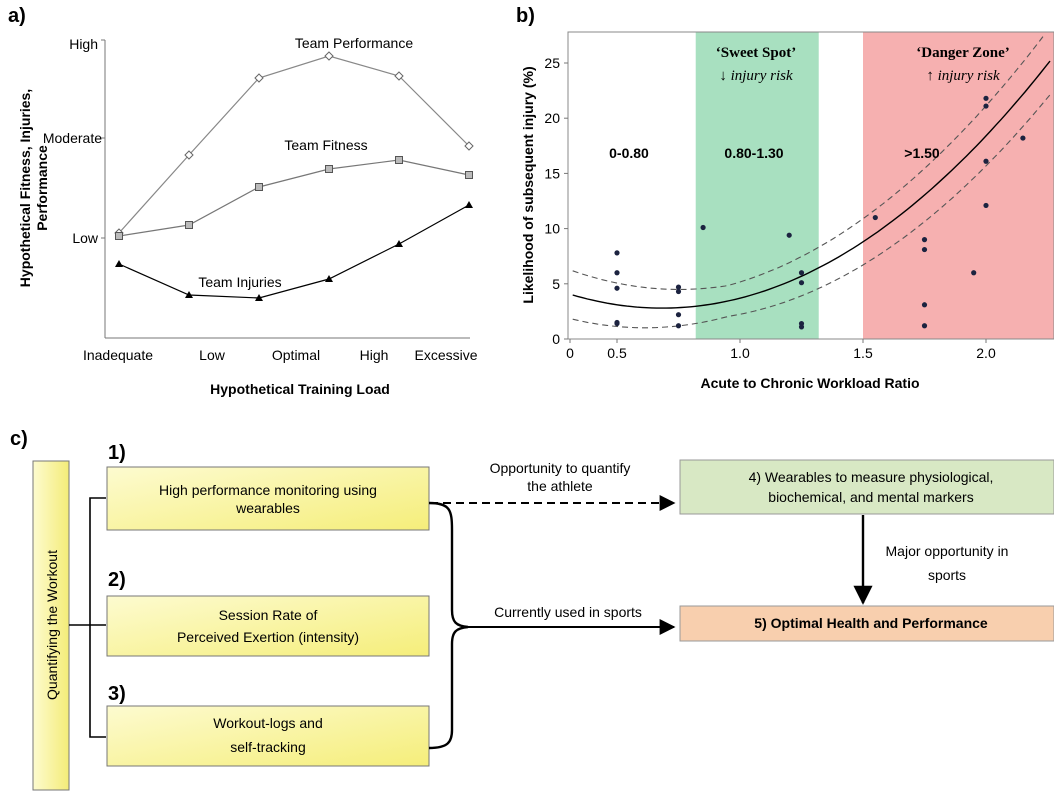  Describe the element at coordinates (617, 353) in the screenshot. I see `x-tick-label: 0.5` at that location.